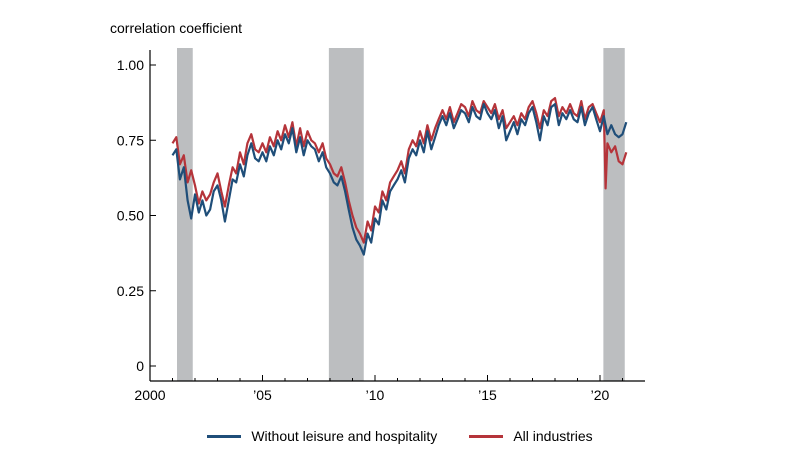 The height and width of the screenshot is (474, 800). Describe the element at coordinates (375, 395) in the screenshot. I see `x-tick-label: ’10` at that location.